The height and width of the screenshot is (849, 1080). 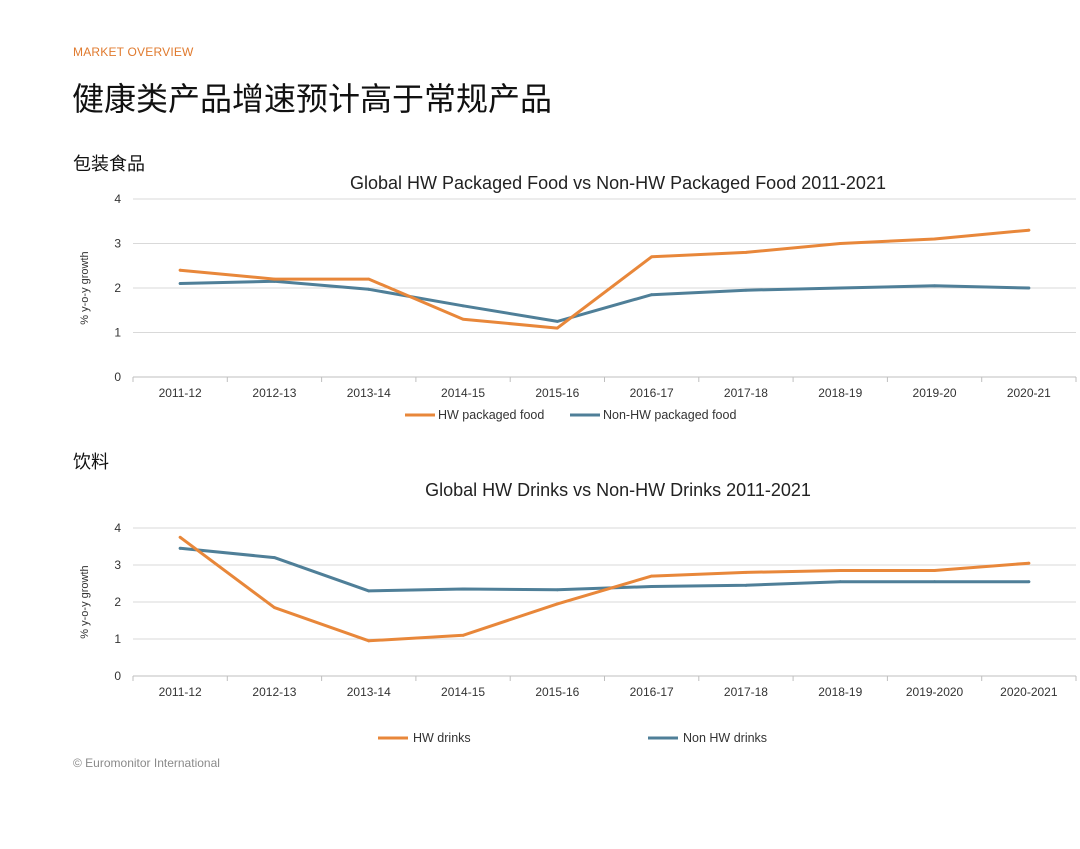 What do you see at coordinates (725, 738) in the screenshot?
I see `legend-label: Non HW drinks` at bounding box center [725, 738].